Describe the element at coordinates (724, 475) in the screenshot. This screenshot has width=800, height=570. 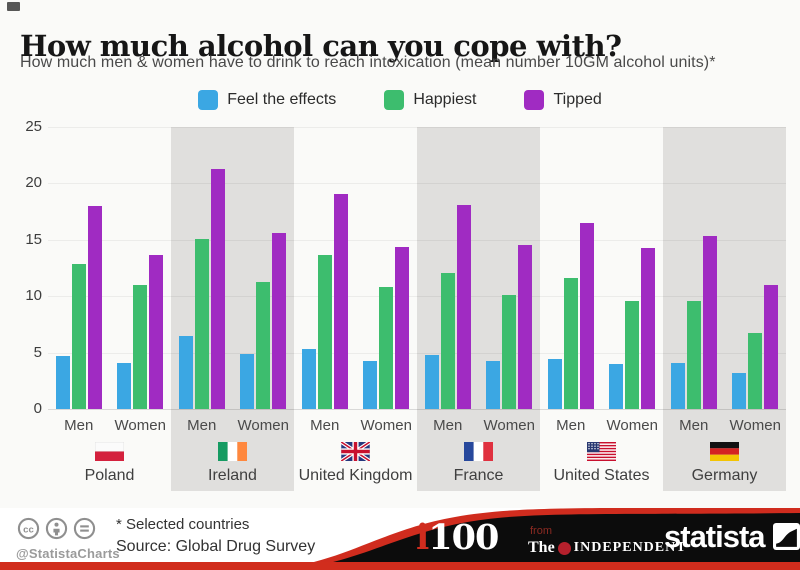
I see `country-label: Germany` at that location.